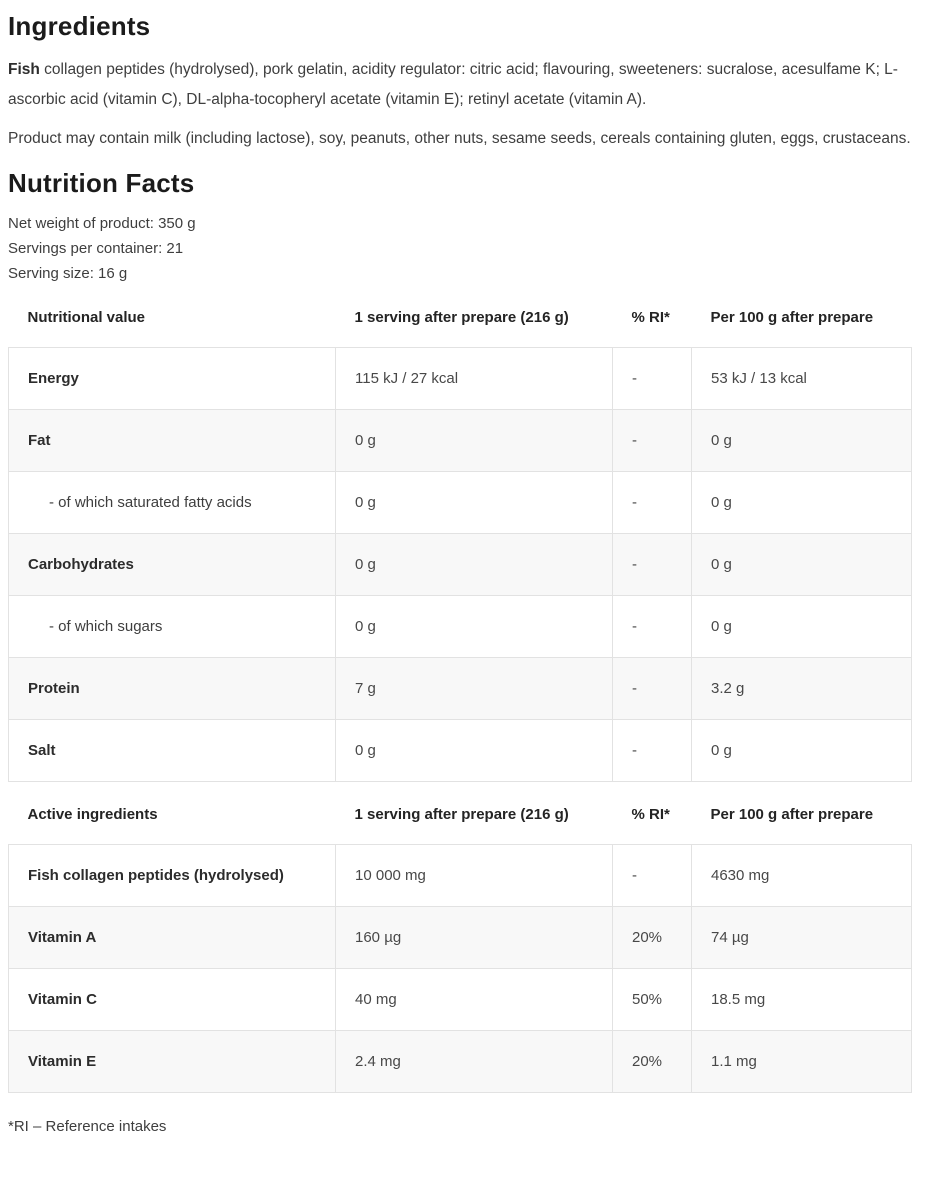  What do you see at coordinates (172, 564) in the screenshot?
I see `nutrient-label-cell: Carbohydrates` at bounding box center [172, 564].